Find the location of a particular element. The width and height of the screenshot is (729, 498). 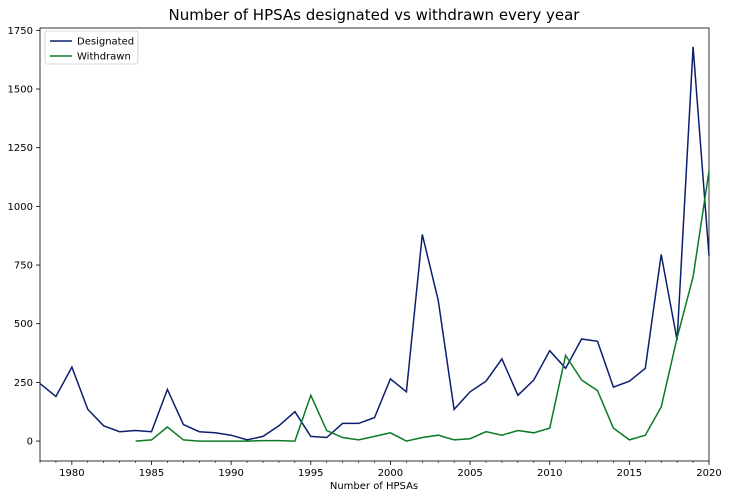

x-axis: 1980 1985 1990 1995 2000 2005 2010 2015 2020 is located at coordinates (380, 470).